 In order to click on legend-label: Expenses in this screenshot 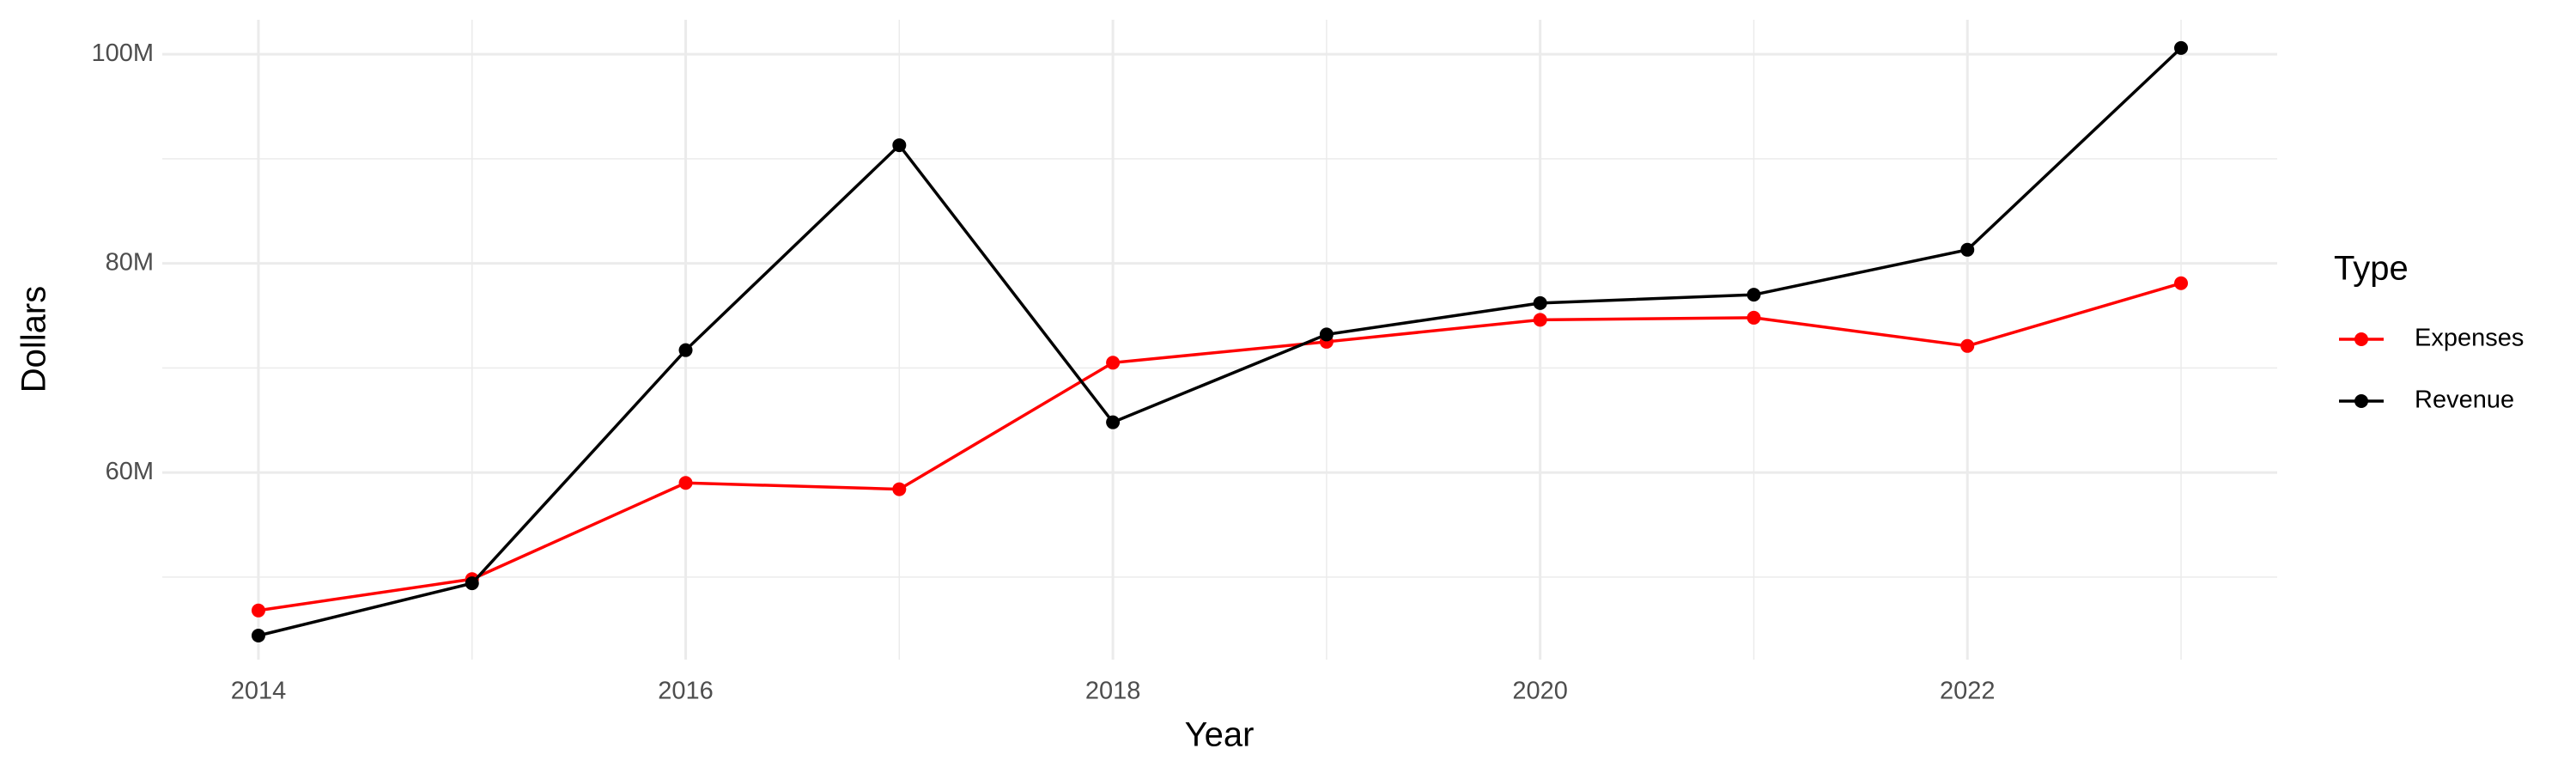, I will do `click(2470, 338)`.